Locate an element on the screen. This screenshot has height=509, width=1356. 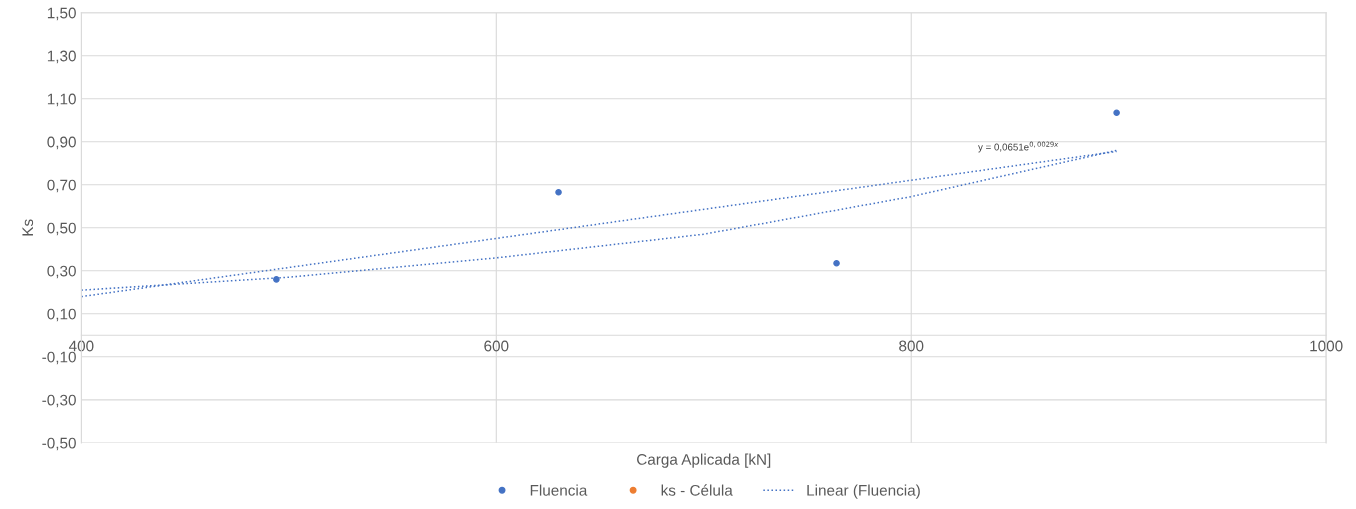
y-axis-title: Ks is located at coordinates (28, 227).